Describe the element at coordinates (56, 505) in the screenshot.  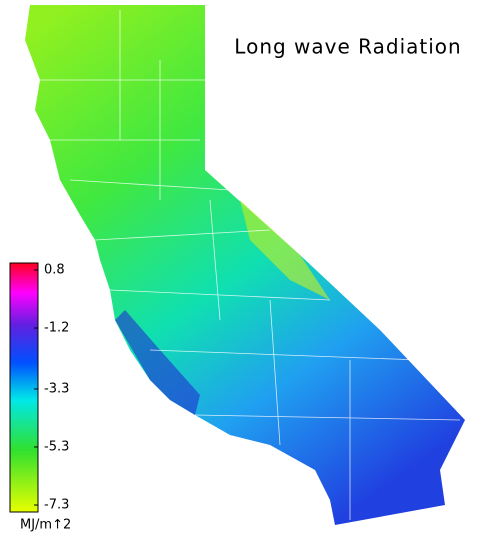
I see `colorbar-tick-label: -7.3` at that location.